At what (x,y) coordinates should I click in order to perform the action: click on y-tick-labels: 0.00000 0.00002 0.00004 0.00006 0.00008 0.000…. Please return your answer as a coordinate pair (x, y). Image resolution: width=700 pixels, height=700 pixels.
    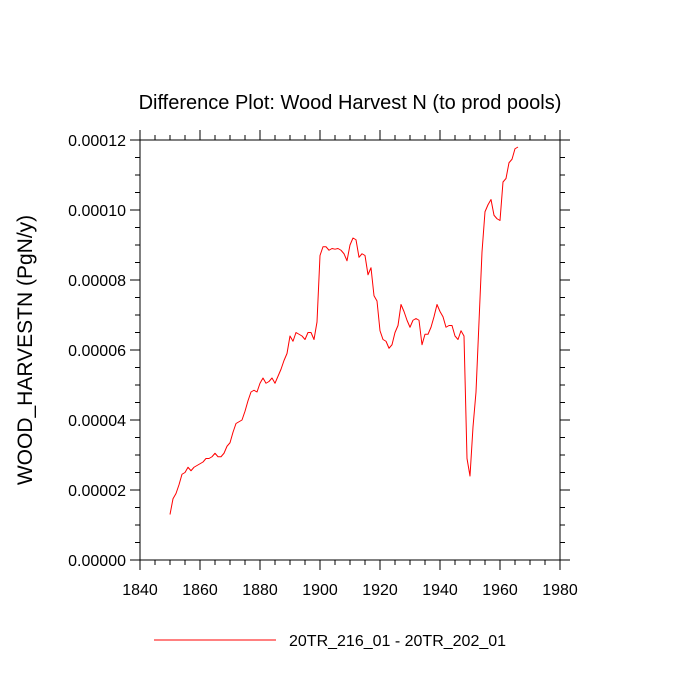
    Looking at the image, I should click on (97, 351).